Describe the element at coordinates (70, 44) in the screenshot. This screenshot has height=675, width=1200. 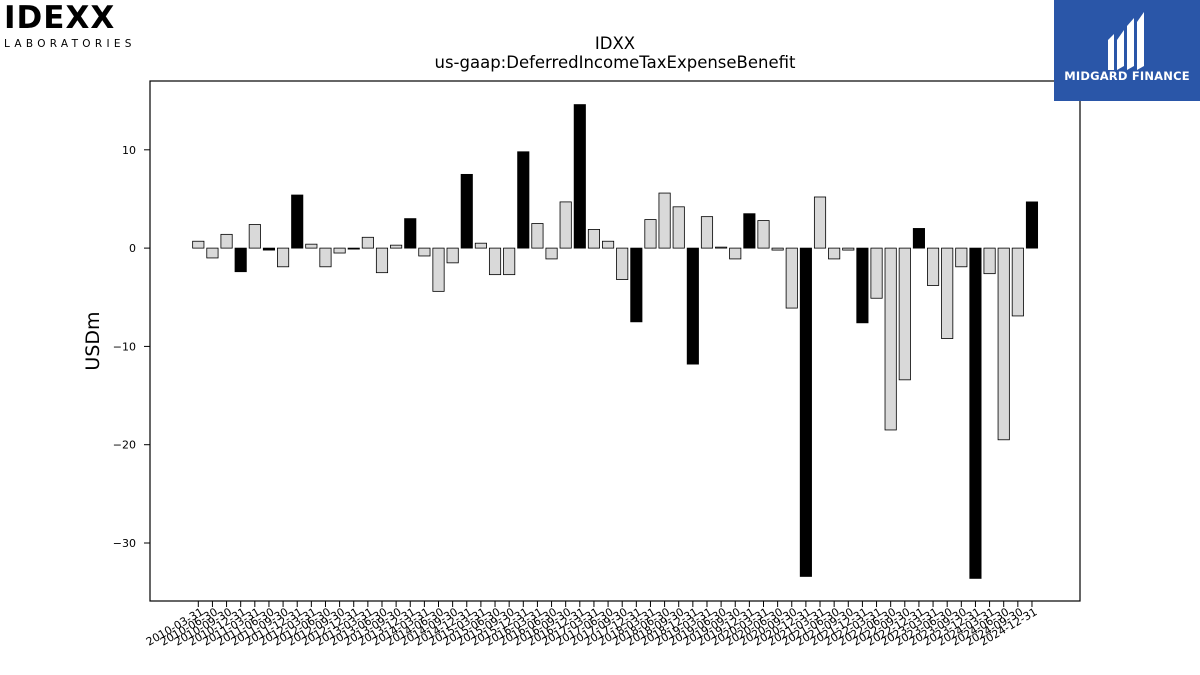
I see `idexx-subtitle: LABORATORIES` at that location.